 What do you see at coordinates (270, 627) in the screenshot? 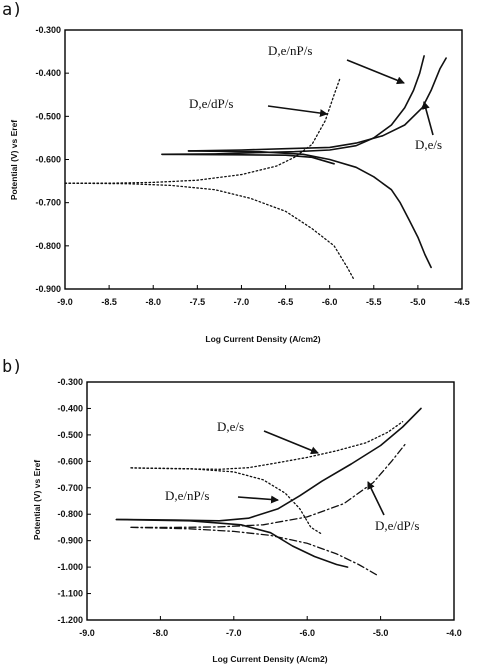
I see `x-axis-b: -9.0 -8.0 -7.0 -6.0 -5.0 -4.0` at bounding box center [270, 627].